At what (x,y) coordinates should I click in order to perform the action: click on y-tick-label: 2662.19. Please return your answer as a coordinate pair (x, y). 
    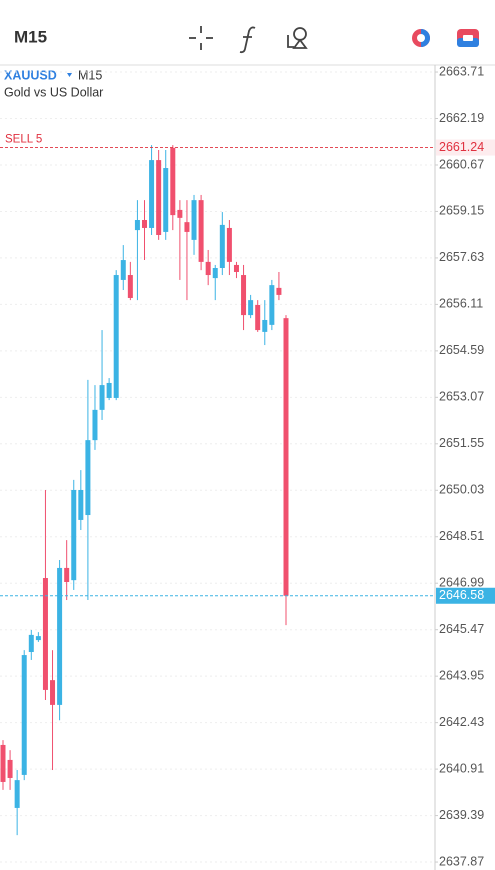
    Looking at the image, I should click on (461, 118).